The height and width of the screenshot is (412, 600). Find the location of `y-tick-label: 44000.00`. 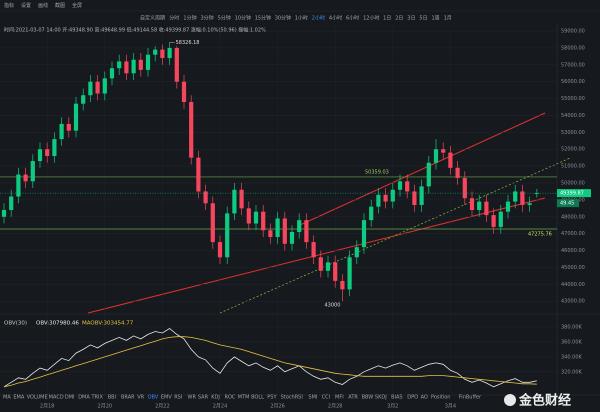

y-tick-label: 44000.00 is located at coordinates (573, 285).